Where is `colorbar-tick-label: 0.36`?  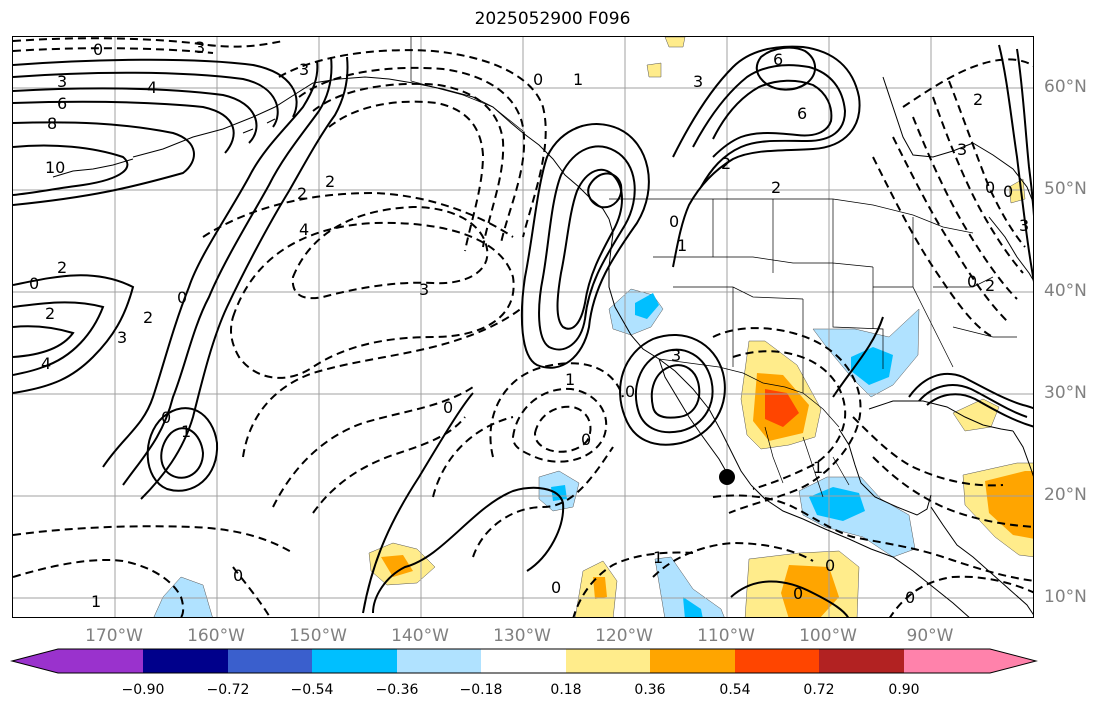
colorbar-tick-label: 0.36 is located at coordinates (650, 690).